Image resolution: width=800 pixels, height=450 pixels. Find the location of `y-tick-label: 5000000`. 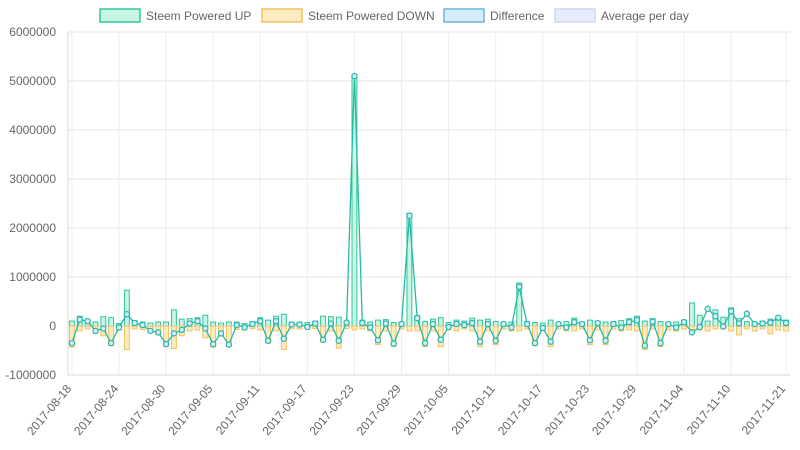

y-tick-label: 5000000 is located at coordinates (32, 81).